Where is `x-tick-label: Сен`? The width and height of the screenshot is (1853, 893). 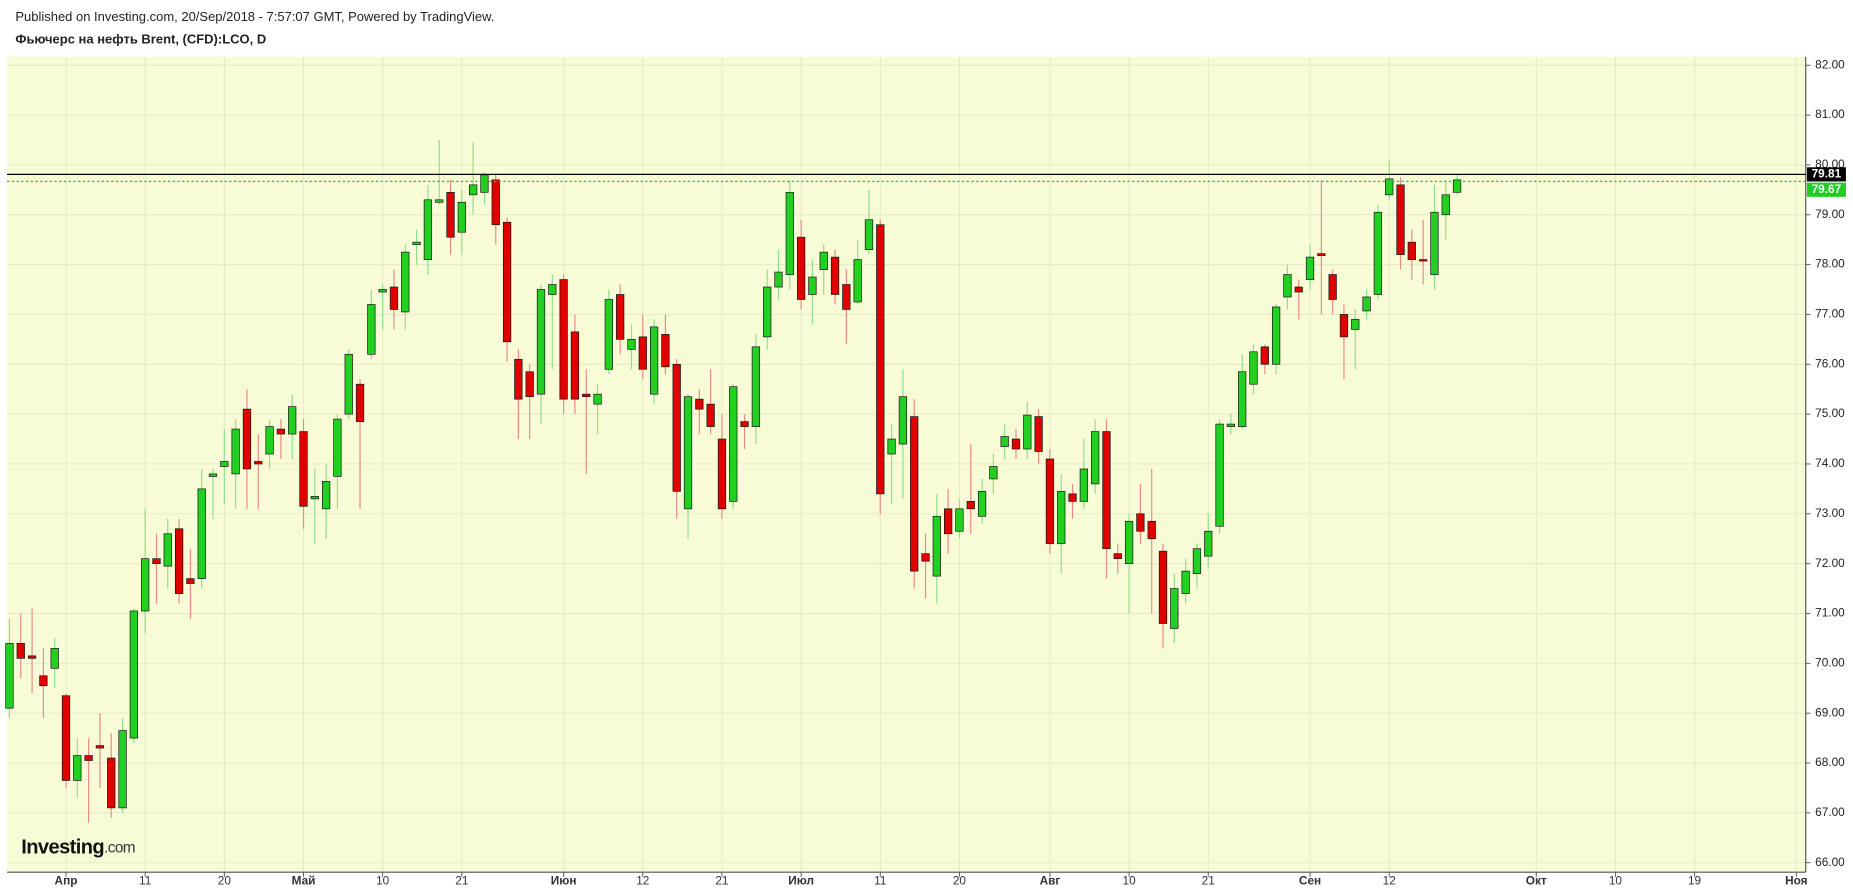
x-tick-label: Сен is located at coordinates (1310, 881).